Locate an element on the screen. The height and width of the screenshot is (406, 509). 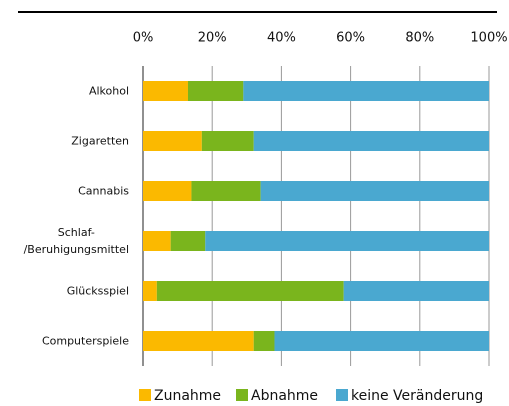
x-tick-label: 20% is located at coordinates (212, 38).